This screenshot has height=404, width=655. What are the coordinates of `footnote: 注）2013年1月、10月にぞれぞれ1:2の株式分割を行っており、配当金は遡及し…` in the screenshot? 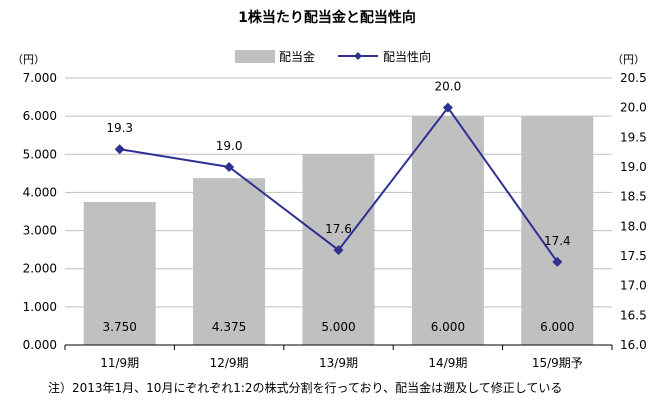 It's located at (305, 387).